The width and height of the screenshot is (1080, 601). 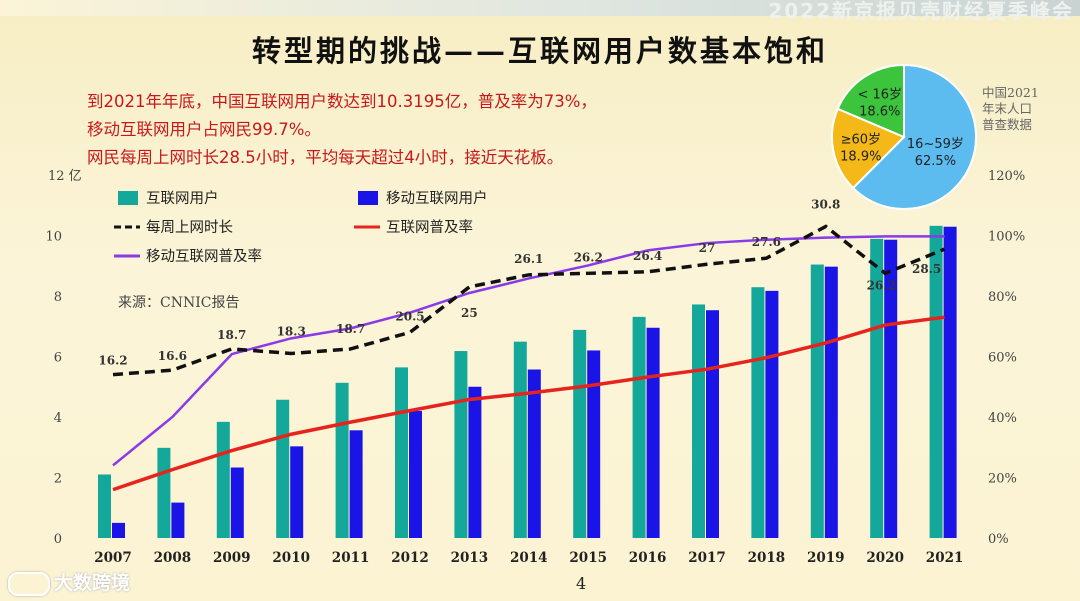 I want to click on watermark-logo-icon, so click(x=29, y=583).